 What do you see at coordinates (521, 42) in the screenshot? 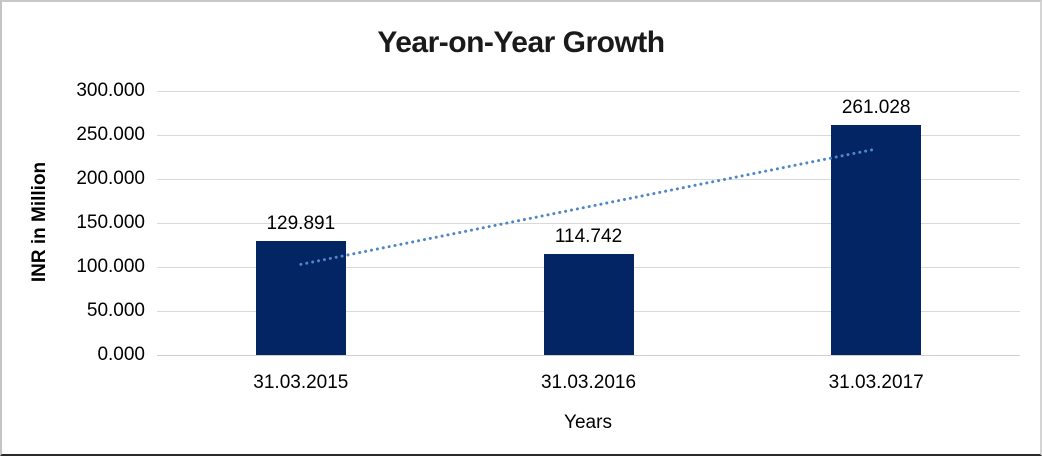
I see `chart-title: Year-on-Year Growth` at bounding box center [521, 42].